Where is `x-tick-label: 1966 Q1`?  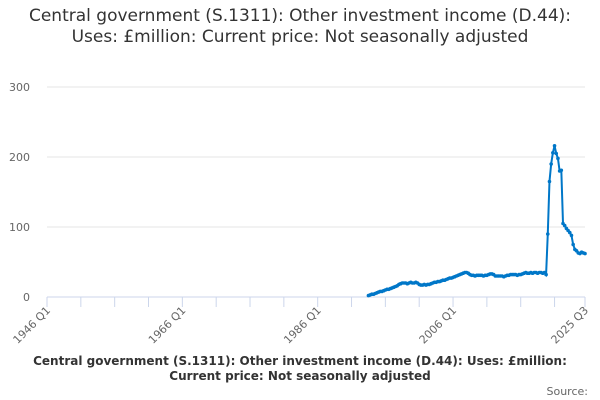
x-tick-label: 1966 Q1 is located at coordinates (167, 325).